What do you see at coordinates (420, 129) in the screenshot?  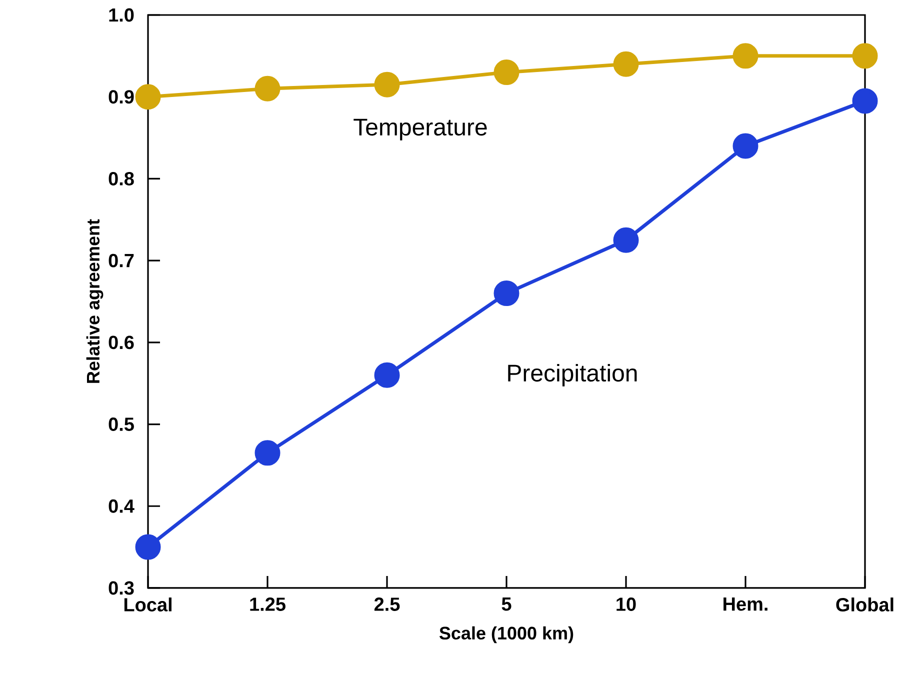 I see `series-label: Temperature` at bounding box center [420, 129].